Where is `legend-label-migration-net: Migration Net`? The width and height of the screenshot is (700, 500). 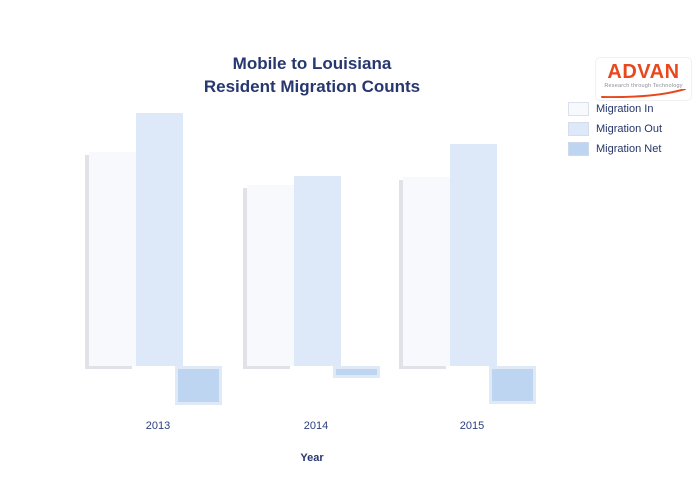
legend-label-migration-net: Migration Net is located at coordinates (629, 149).